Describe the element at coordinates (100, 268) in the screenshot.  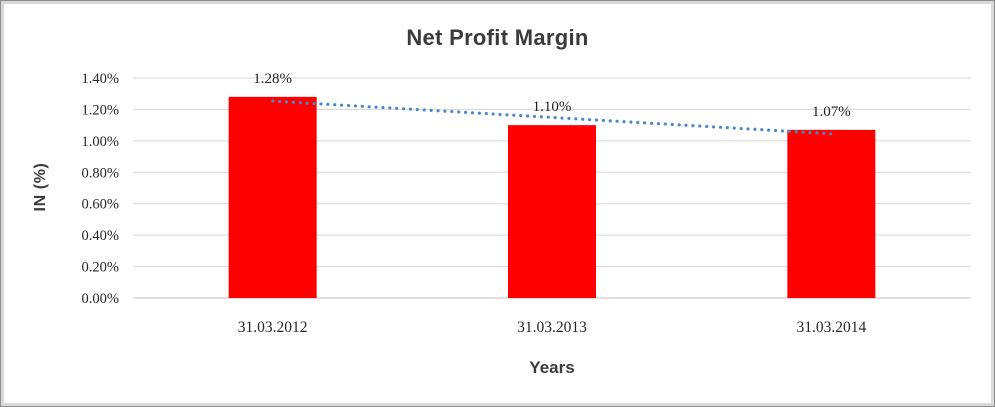
I see `y-tick-label: 0.20%` at that location.